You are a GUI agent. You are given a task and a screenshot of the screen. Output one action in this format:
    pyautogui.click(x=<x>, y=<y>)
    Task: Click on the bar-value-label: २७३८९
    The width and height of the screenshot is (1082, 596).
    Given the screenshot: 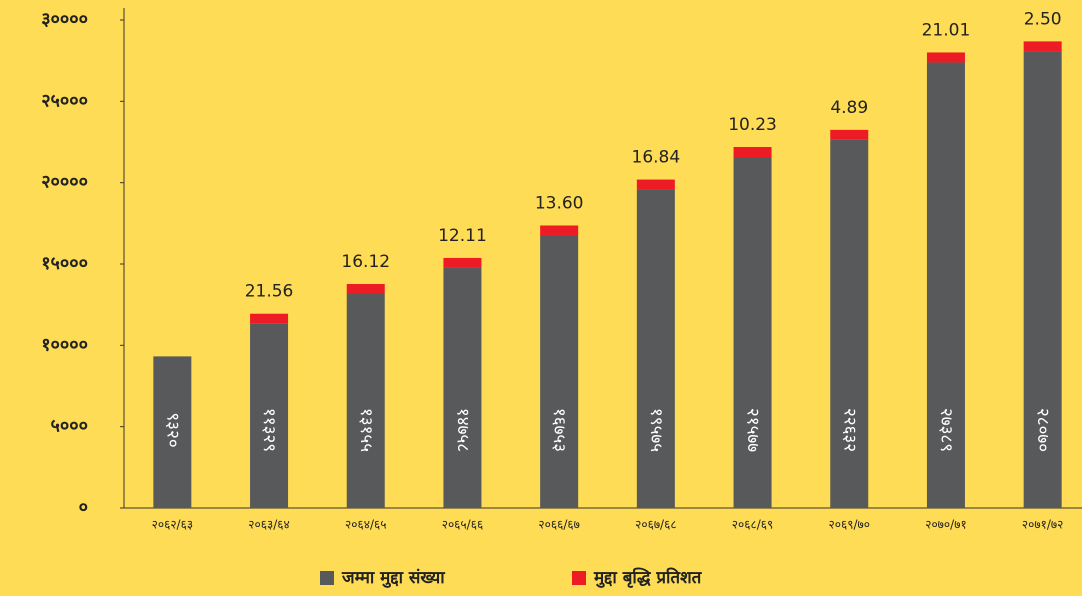 What is the action you would take?
    pyautogui.click(x=946, y=430)
    